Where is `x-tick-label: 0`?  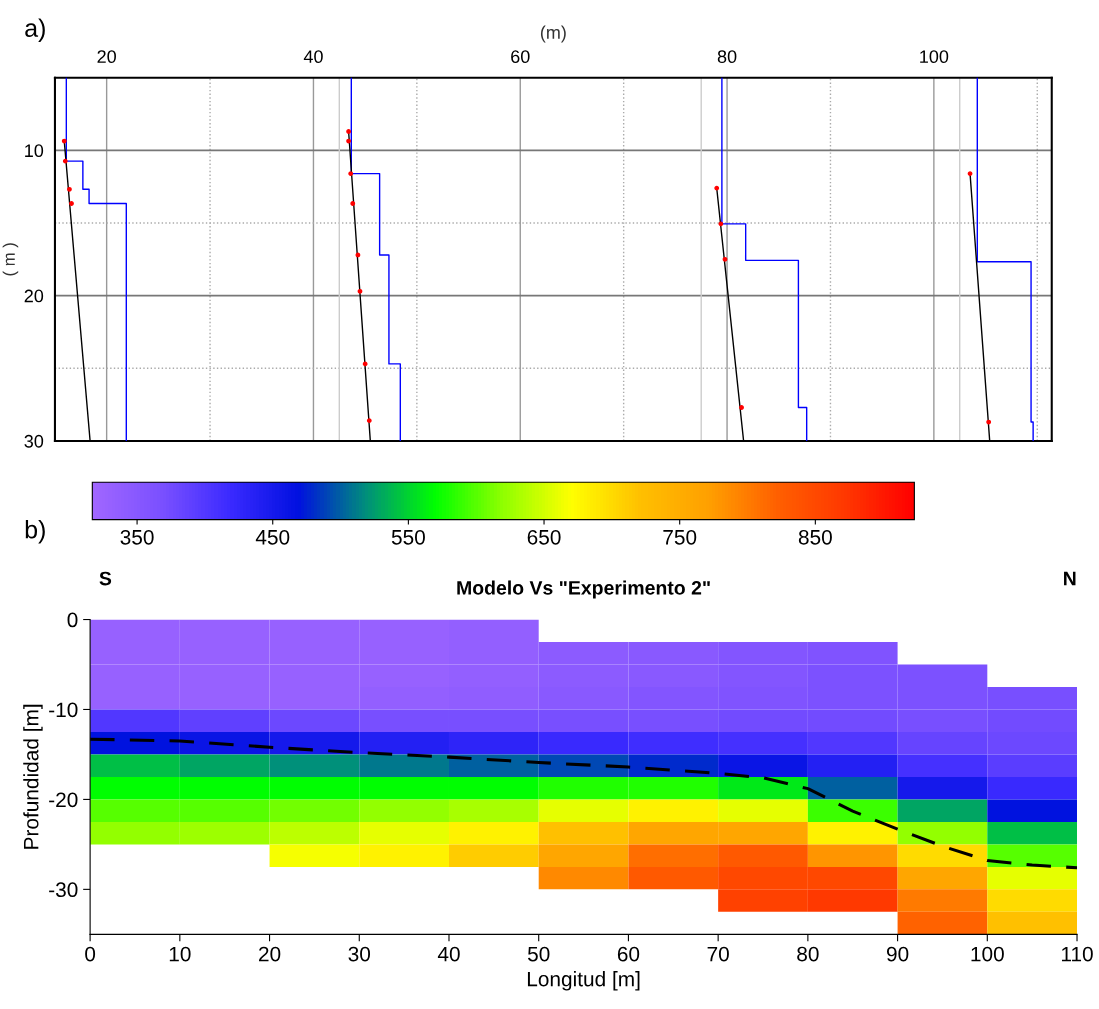 x-tick-label: 0 is located at coordinates (90, 954).